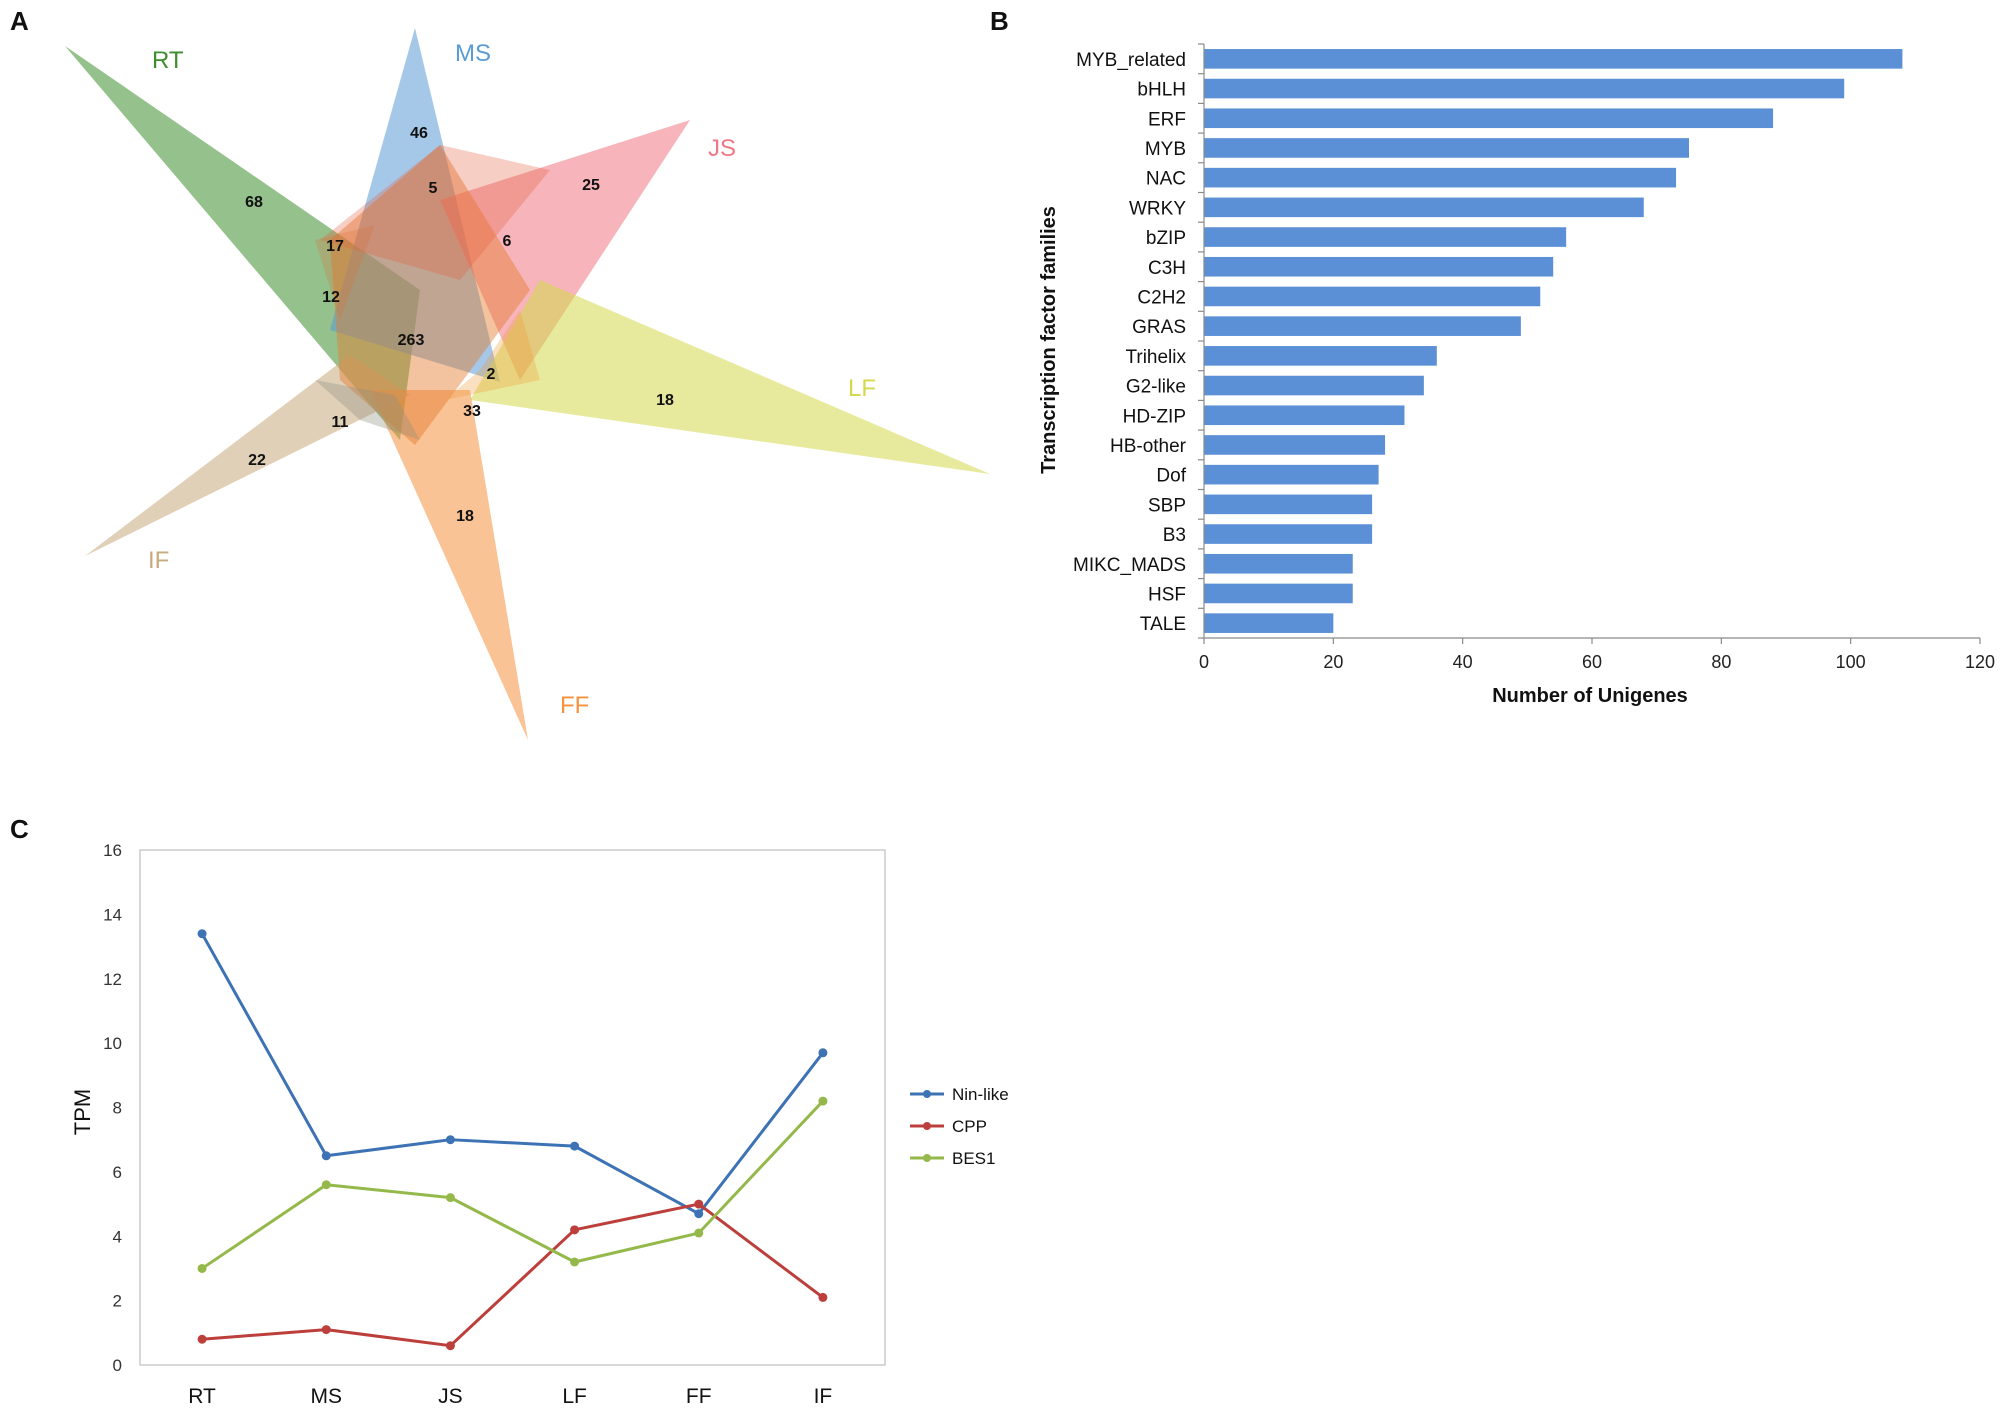 The width and height of the screenshot is (2000, 1420). Describe the element at coordinates (1049, 340) in the screenshot. I see `bar-y-axis-title: Transcription factor families` at that location.